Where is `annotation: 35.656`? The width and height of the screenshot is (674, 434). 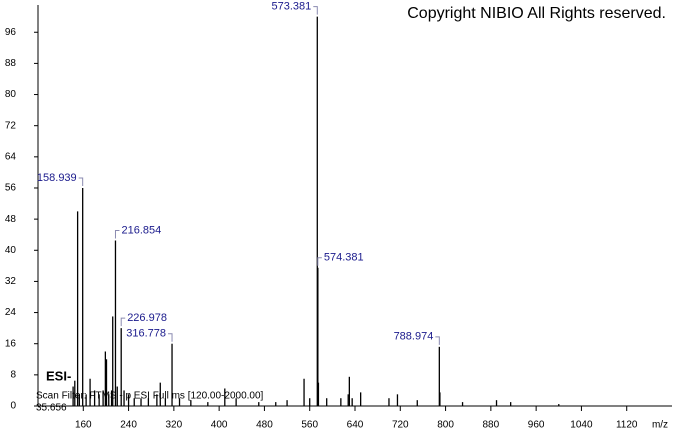
annotation: 35.656 is located at coordinates (51, 408).